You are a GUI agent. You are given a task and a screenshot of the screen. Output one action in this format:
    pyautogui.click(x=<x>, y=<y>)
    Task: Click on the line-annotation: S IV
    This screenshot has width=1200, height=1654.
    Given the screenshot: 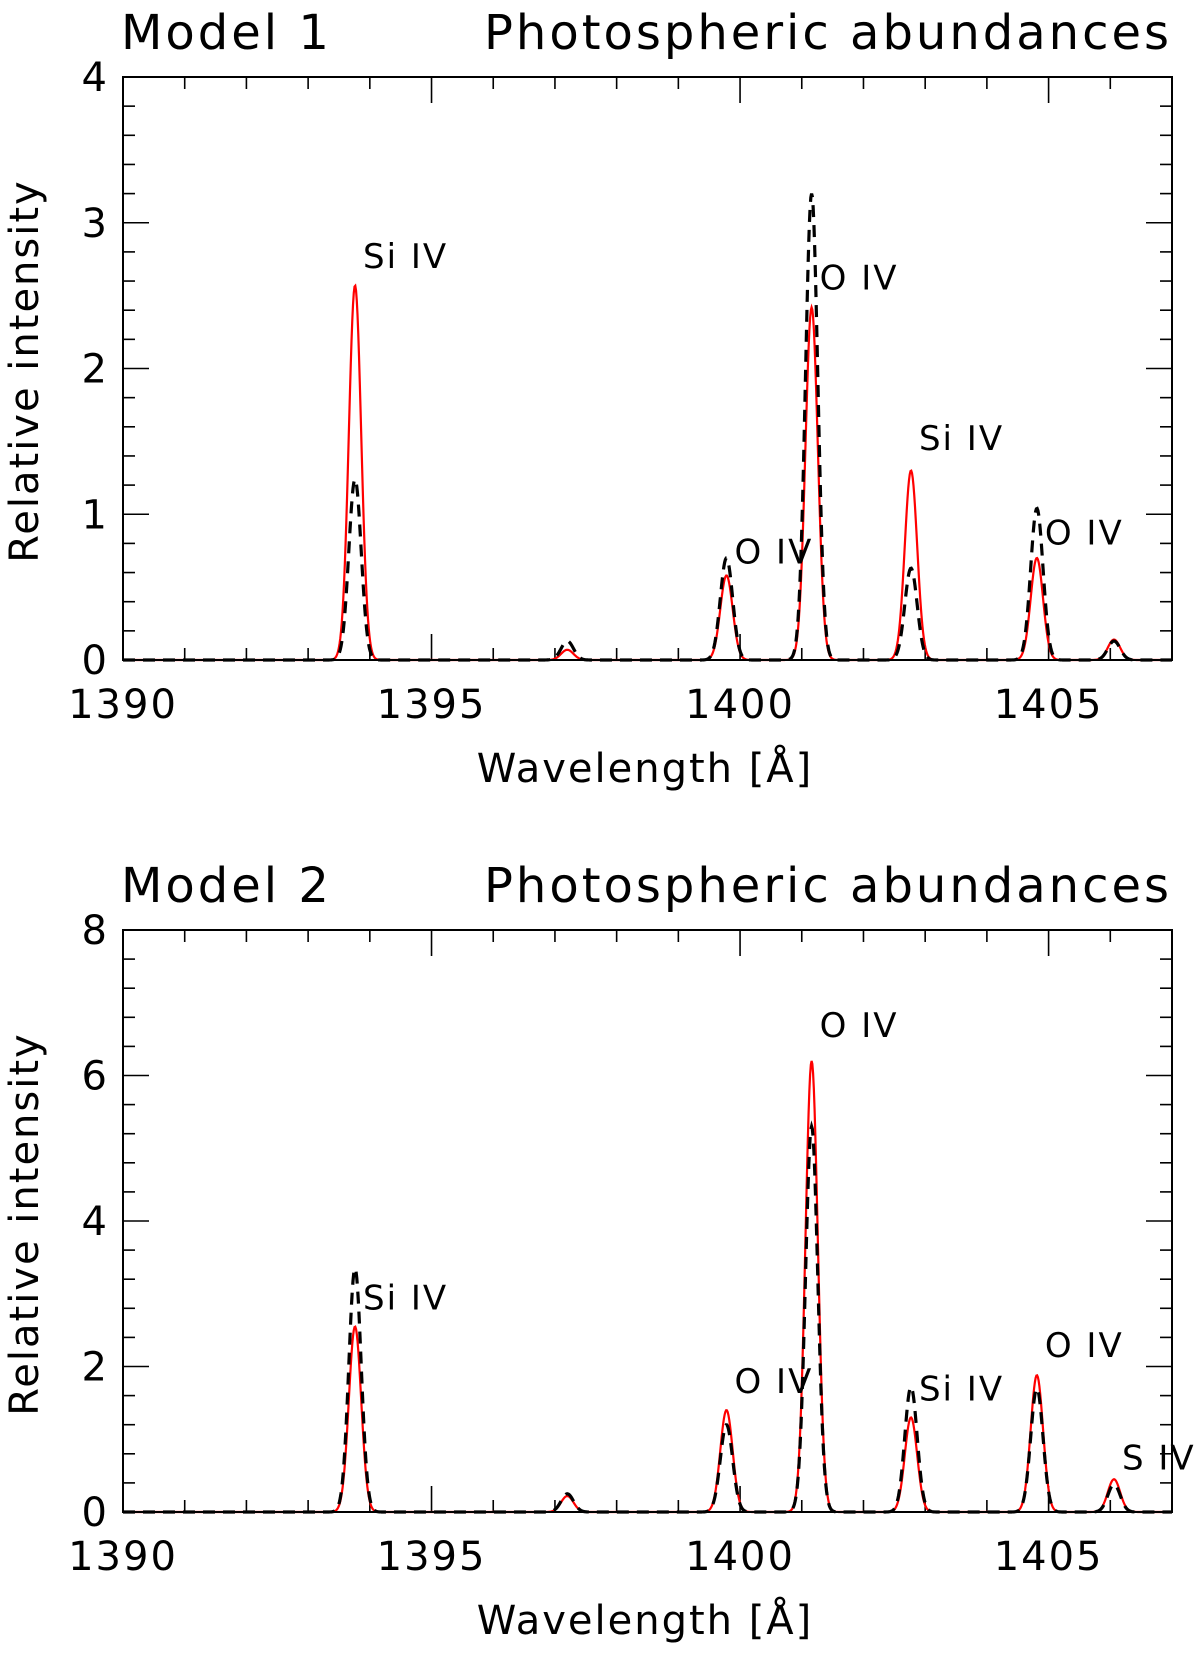 What is the action you would take?
    pyautogui.click(x=1159, y=1459)
    